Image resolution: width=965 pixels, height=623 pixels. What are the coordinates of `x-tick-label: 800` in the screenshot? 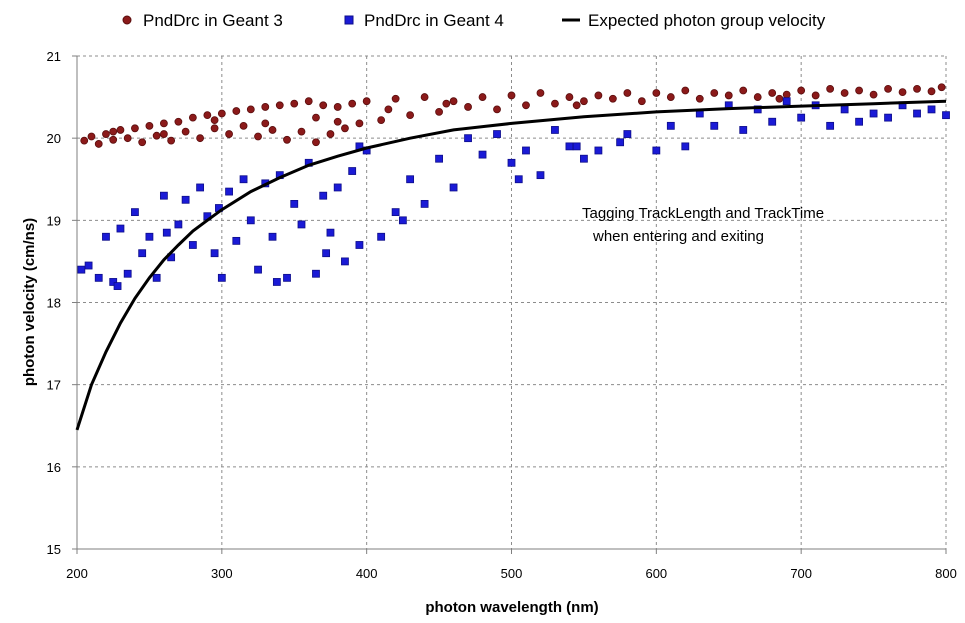 It's located at (946, 573).